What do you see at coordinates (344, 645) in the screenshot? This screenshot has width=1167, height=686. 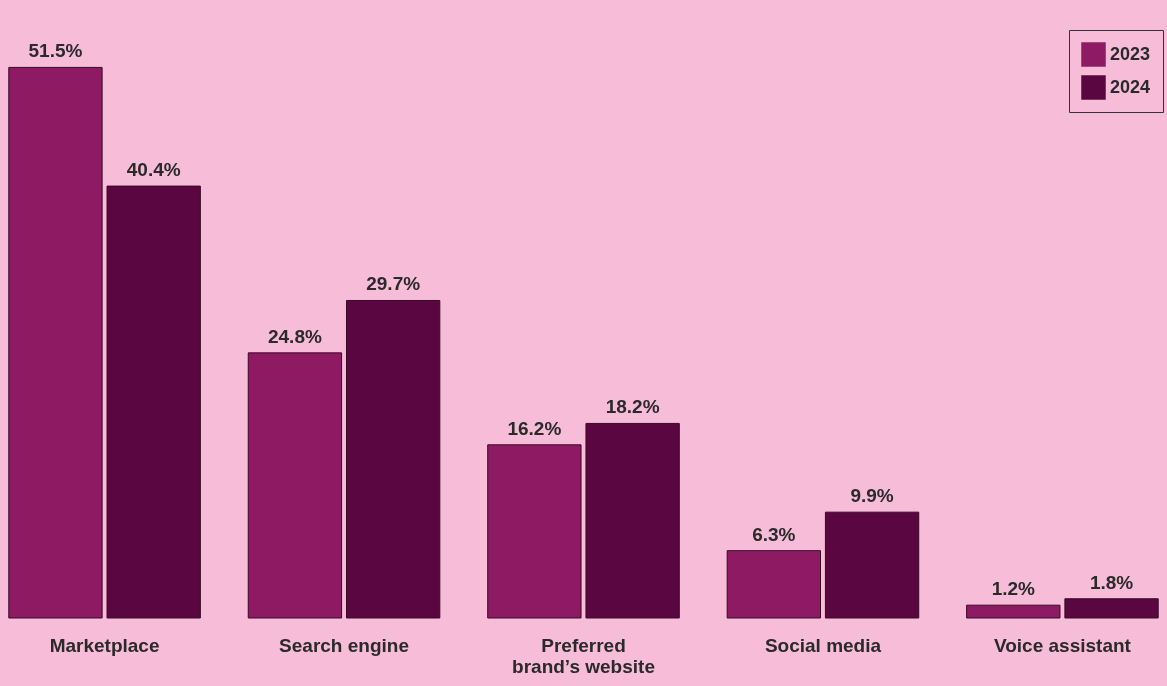 I see `x-tick-label: Search engine` at bounding box center [344, 645].